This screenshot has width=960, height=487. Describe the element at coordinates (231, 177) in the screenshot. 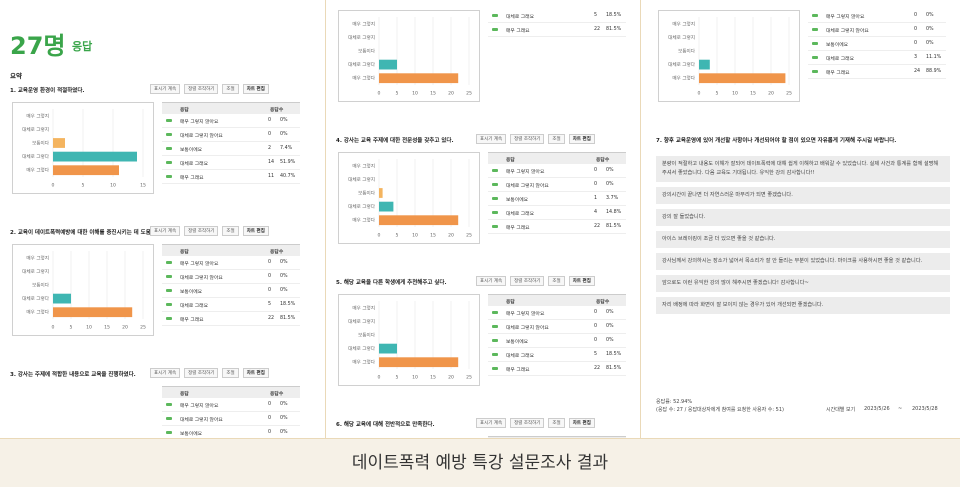

I see `table-row: 매우 그래요 11 40.7%` at that location.